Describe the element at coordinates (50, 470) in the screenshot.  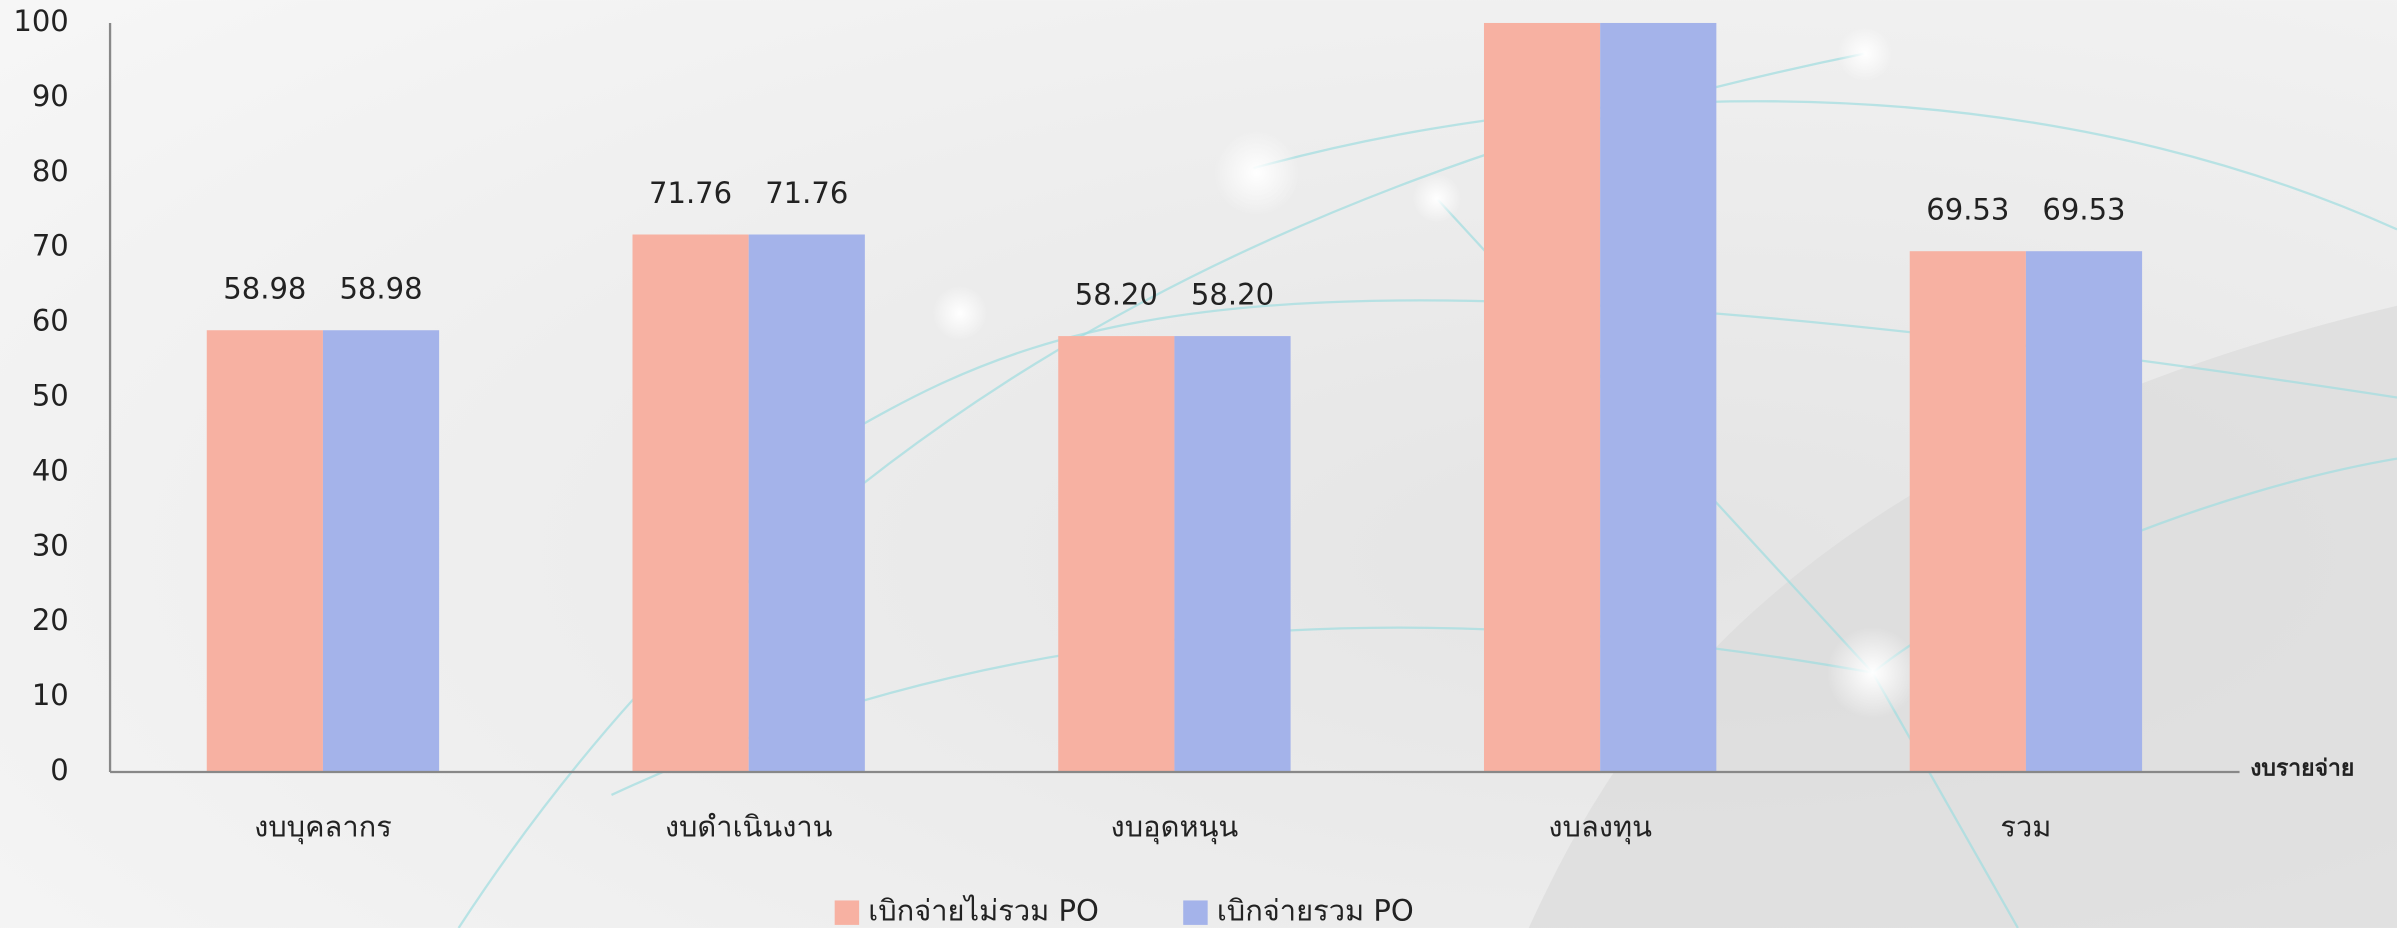
I see `y-tick-label: 40` at that location.